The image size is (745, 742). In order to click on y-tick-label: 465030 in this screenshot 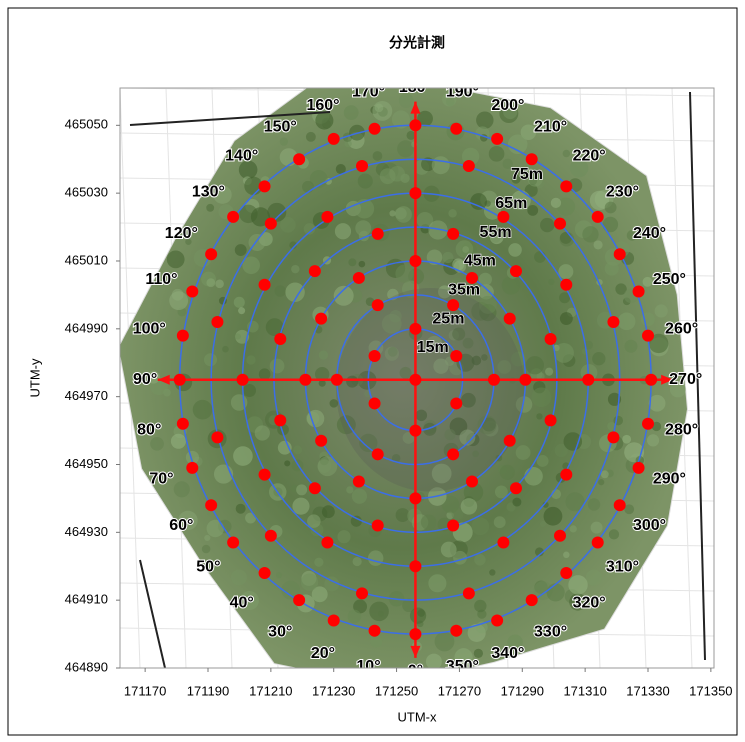, I will do `click(86, 192)`.